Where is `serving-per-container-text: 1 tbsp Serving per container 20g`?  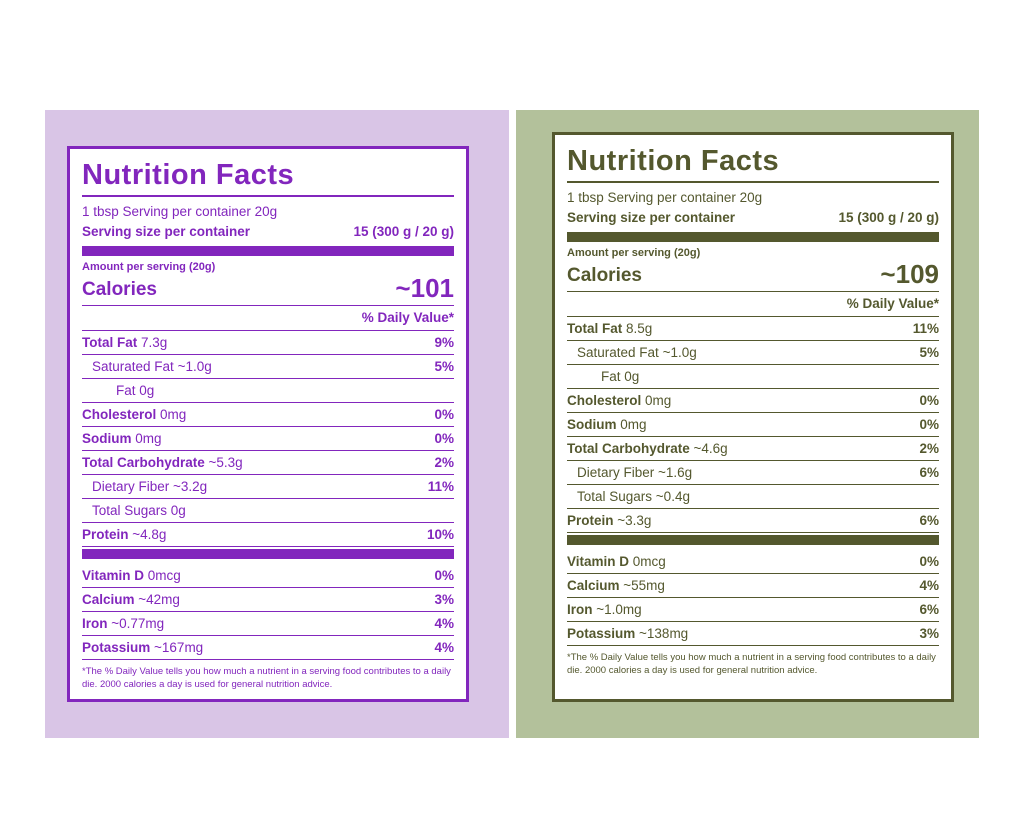
serving-per-container-text: 1 tbsp Serving per container 20g is located at coordinates (665, 197).